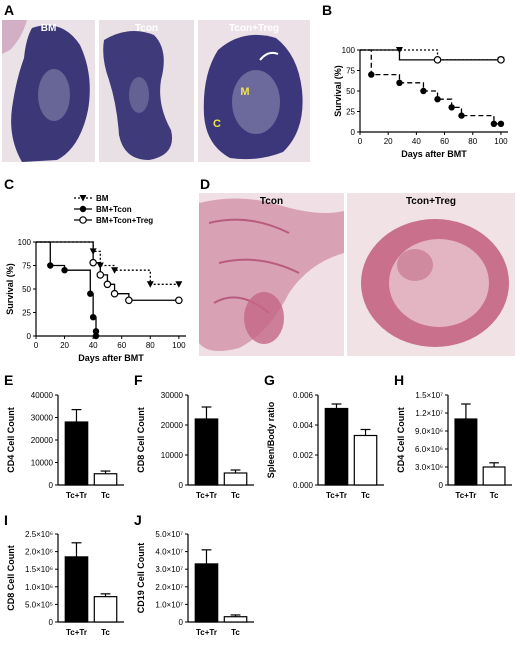  Describe the element at coordinates (245, 92) in the screenshot. I see `region-label-medulla: M` at that location.